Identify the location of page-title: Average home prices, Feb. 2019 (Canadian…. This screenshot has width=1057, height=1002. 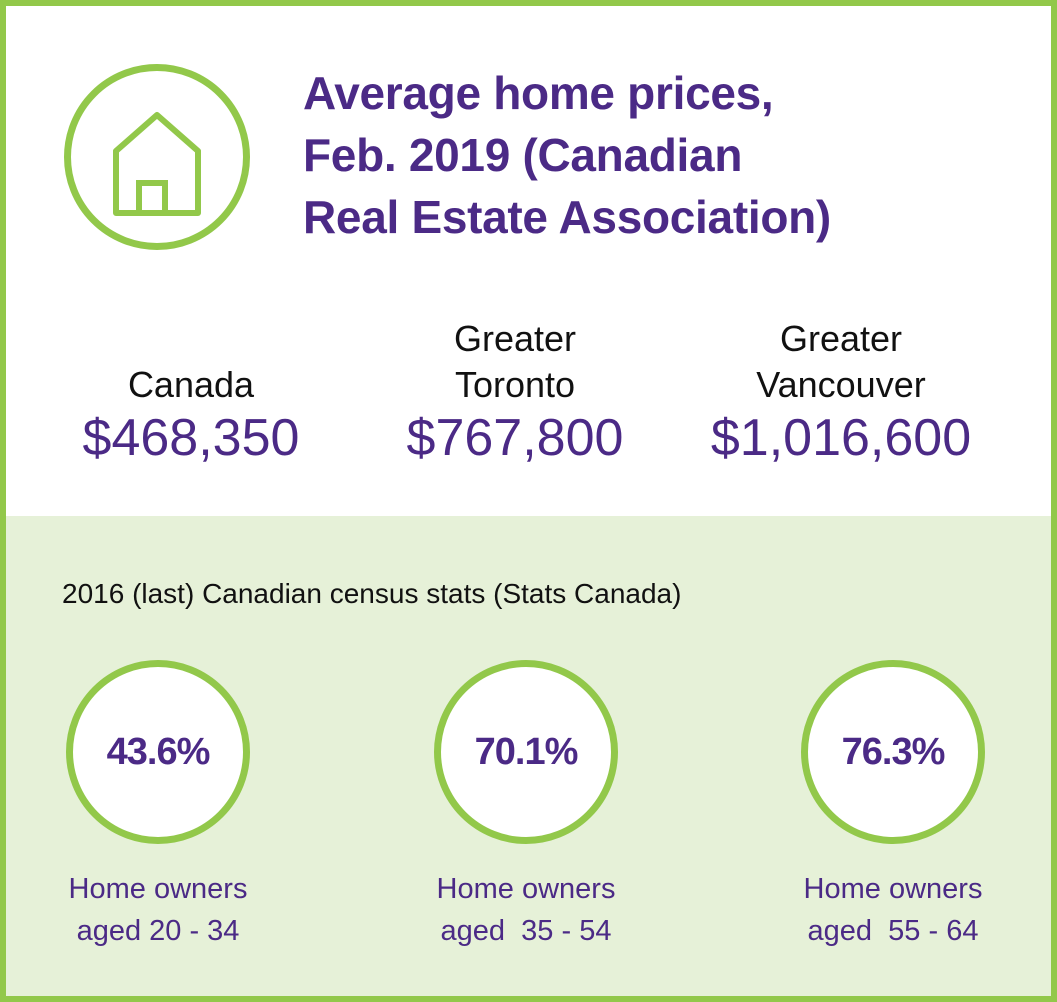
(653, 155).